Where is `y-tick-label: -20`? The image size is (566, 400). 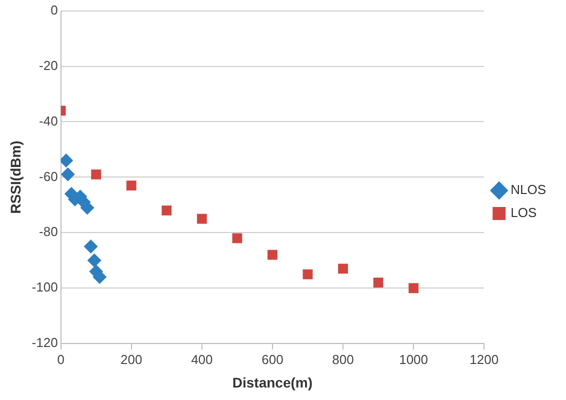 y-tick-label: -20 is located at coordinates (48, 65).